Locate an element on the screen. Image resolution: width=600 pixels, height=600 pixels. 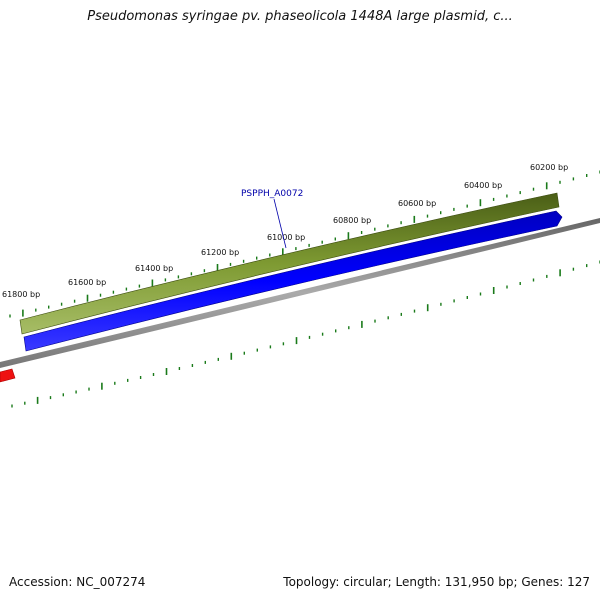
ruler-label: 60200 bp is located at coordinates (549, 167).